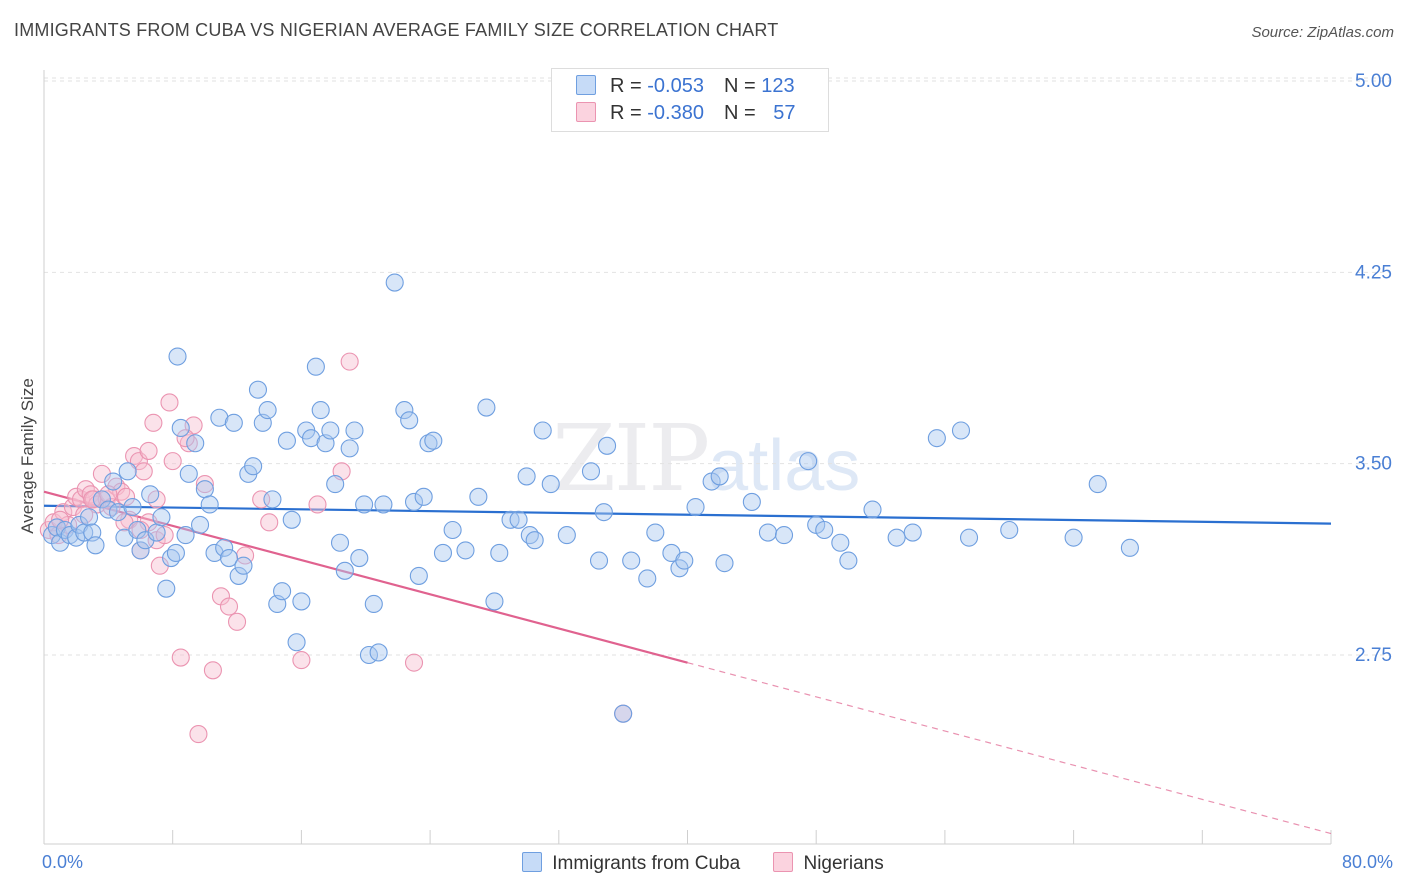 The image size is (1406, 892). Describe the element at coordinates (1322, 32) in the screenshot. I see `source-label: Source: ZipAtlas.com` at that location.